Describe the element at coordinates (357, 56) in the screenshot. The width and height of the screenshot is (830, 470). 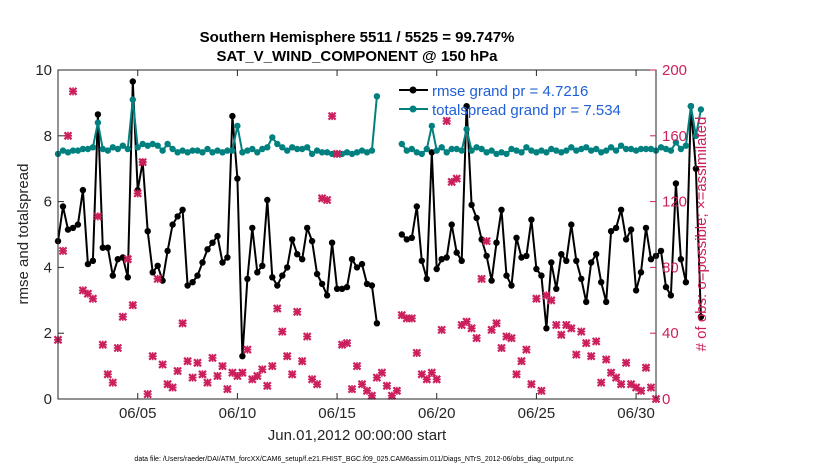
I see `chart-title-line2: SAT_V_WIND_COMPONENT @ 150 hPa` at that location.